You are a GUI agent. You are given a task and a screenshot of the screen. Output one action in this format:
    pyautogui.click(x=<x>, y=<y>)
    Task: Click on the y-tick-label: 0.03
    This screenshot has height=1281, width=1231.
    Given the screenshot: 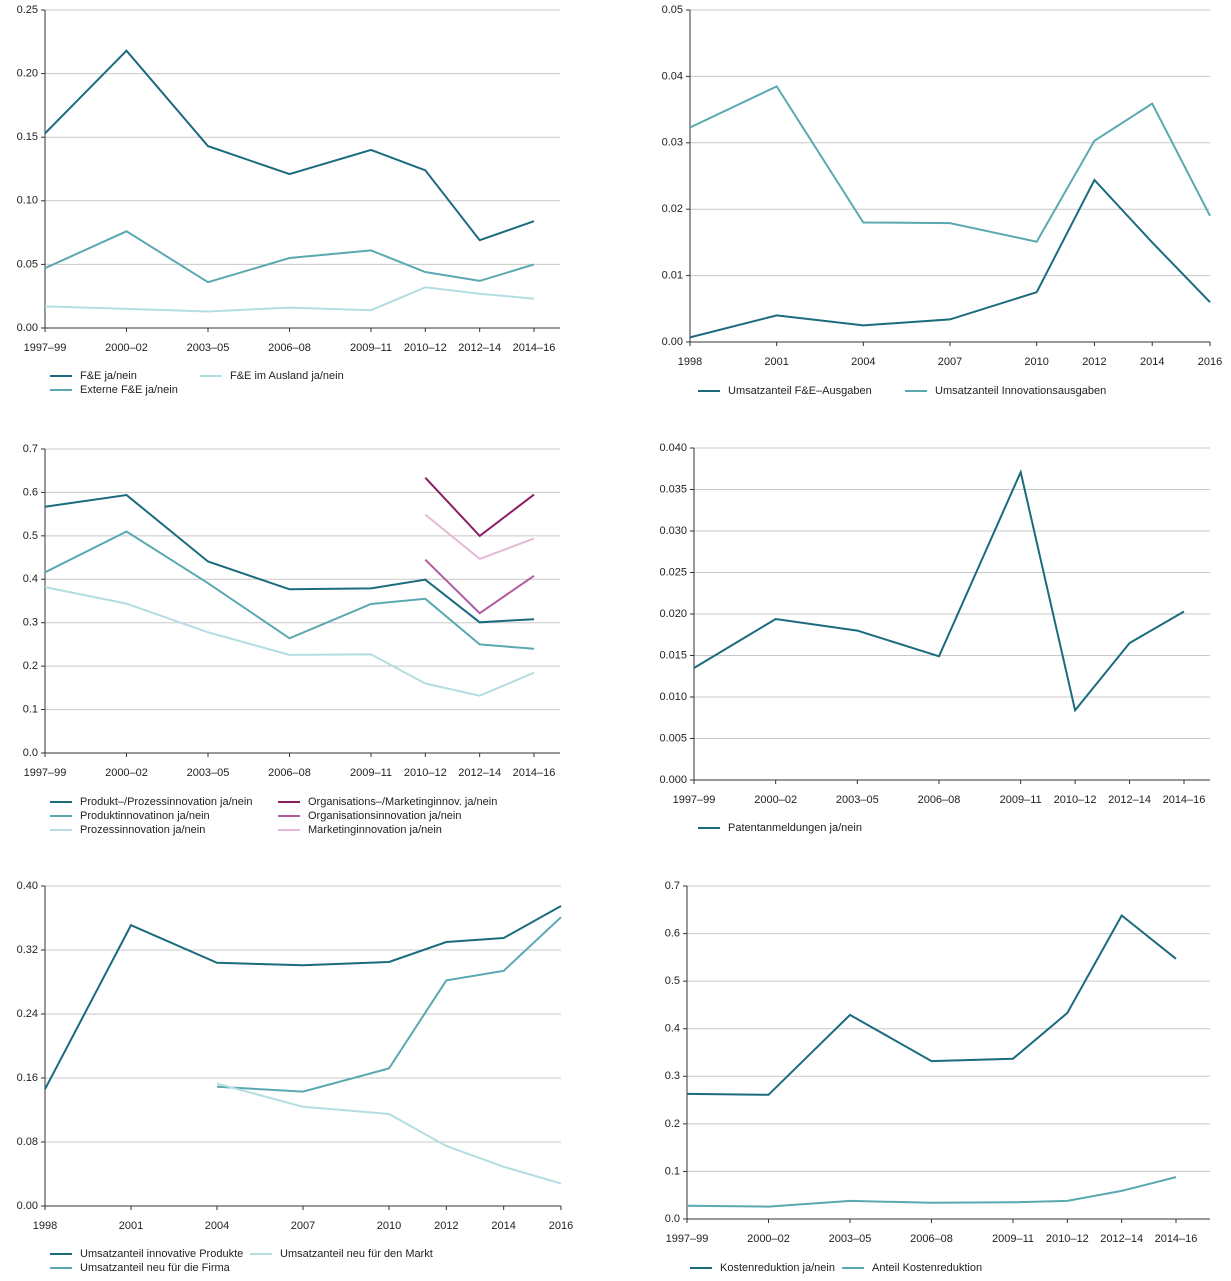 What is the action you would take?
    pyautogui.click(x=672, y=143)
    